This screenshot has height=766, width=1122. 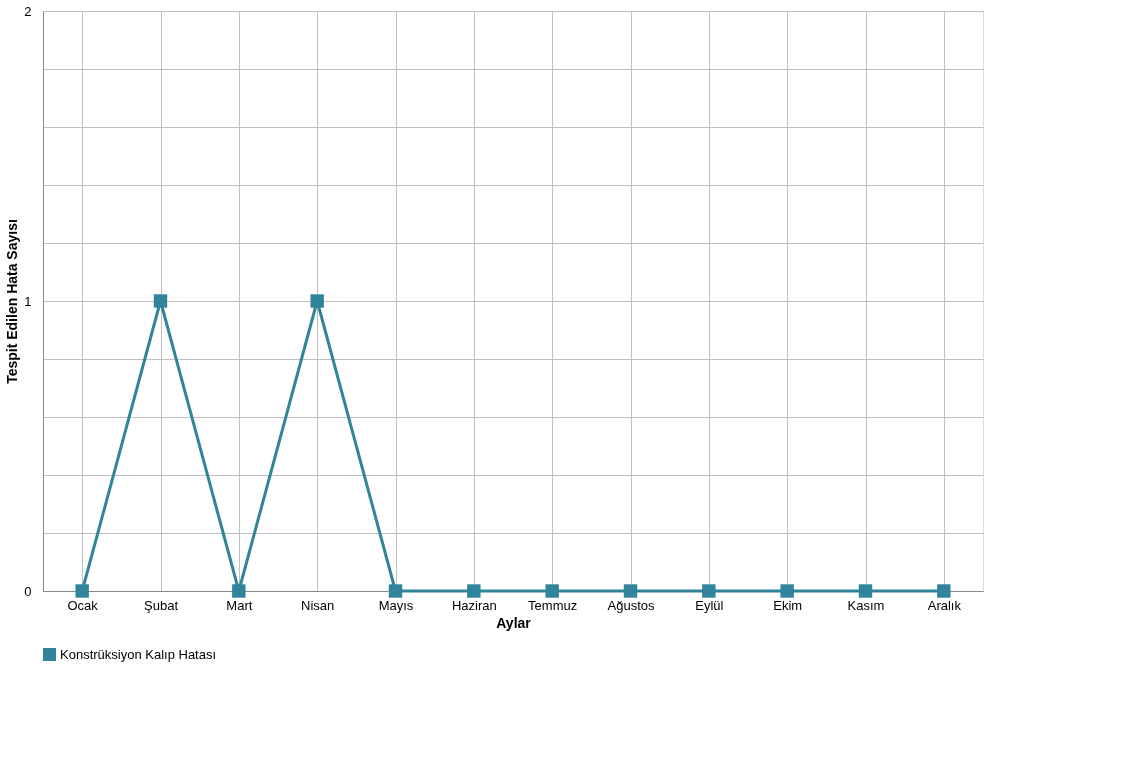 I want to click on y-axis-title: Tespit Edilen Hata Sayısı, so click(x=12, y=301).